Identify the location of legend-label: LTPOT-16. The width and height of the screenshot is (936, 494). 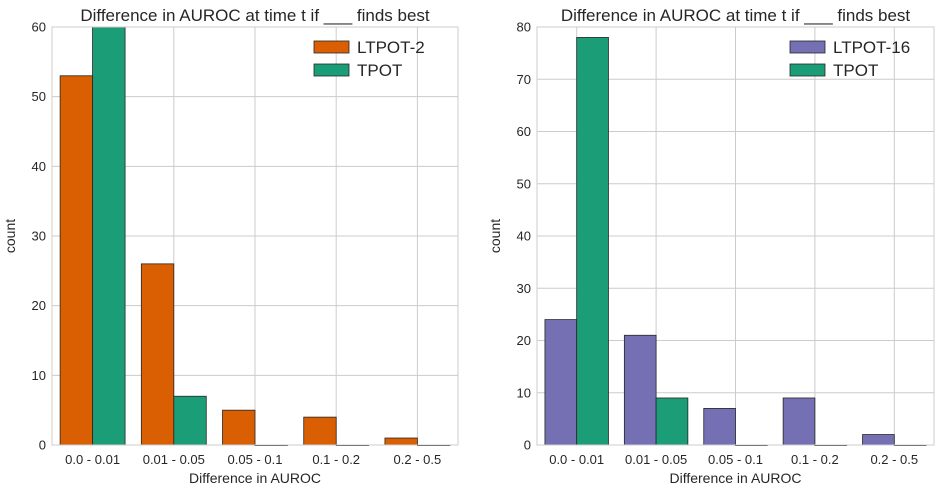
(871, 47).